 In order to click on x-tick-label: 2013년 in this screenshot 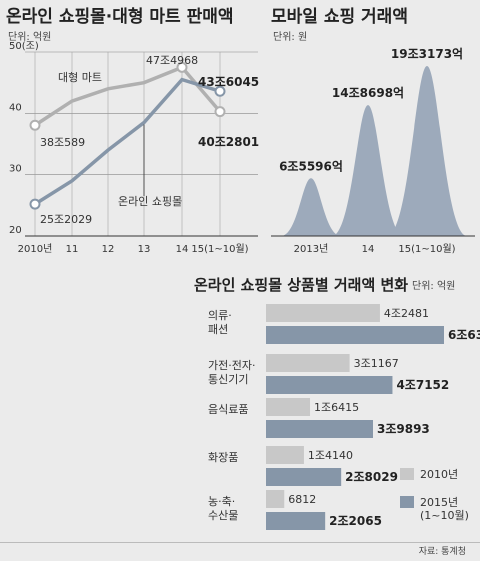, I will do `click(311, 249)`.